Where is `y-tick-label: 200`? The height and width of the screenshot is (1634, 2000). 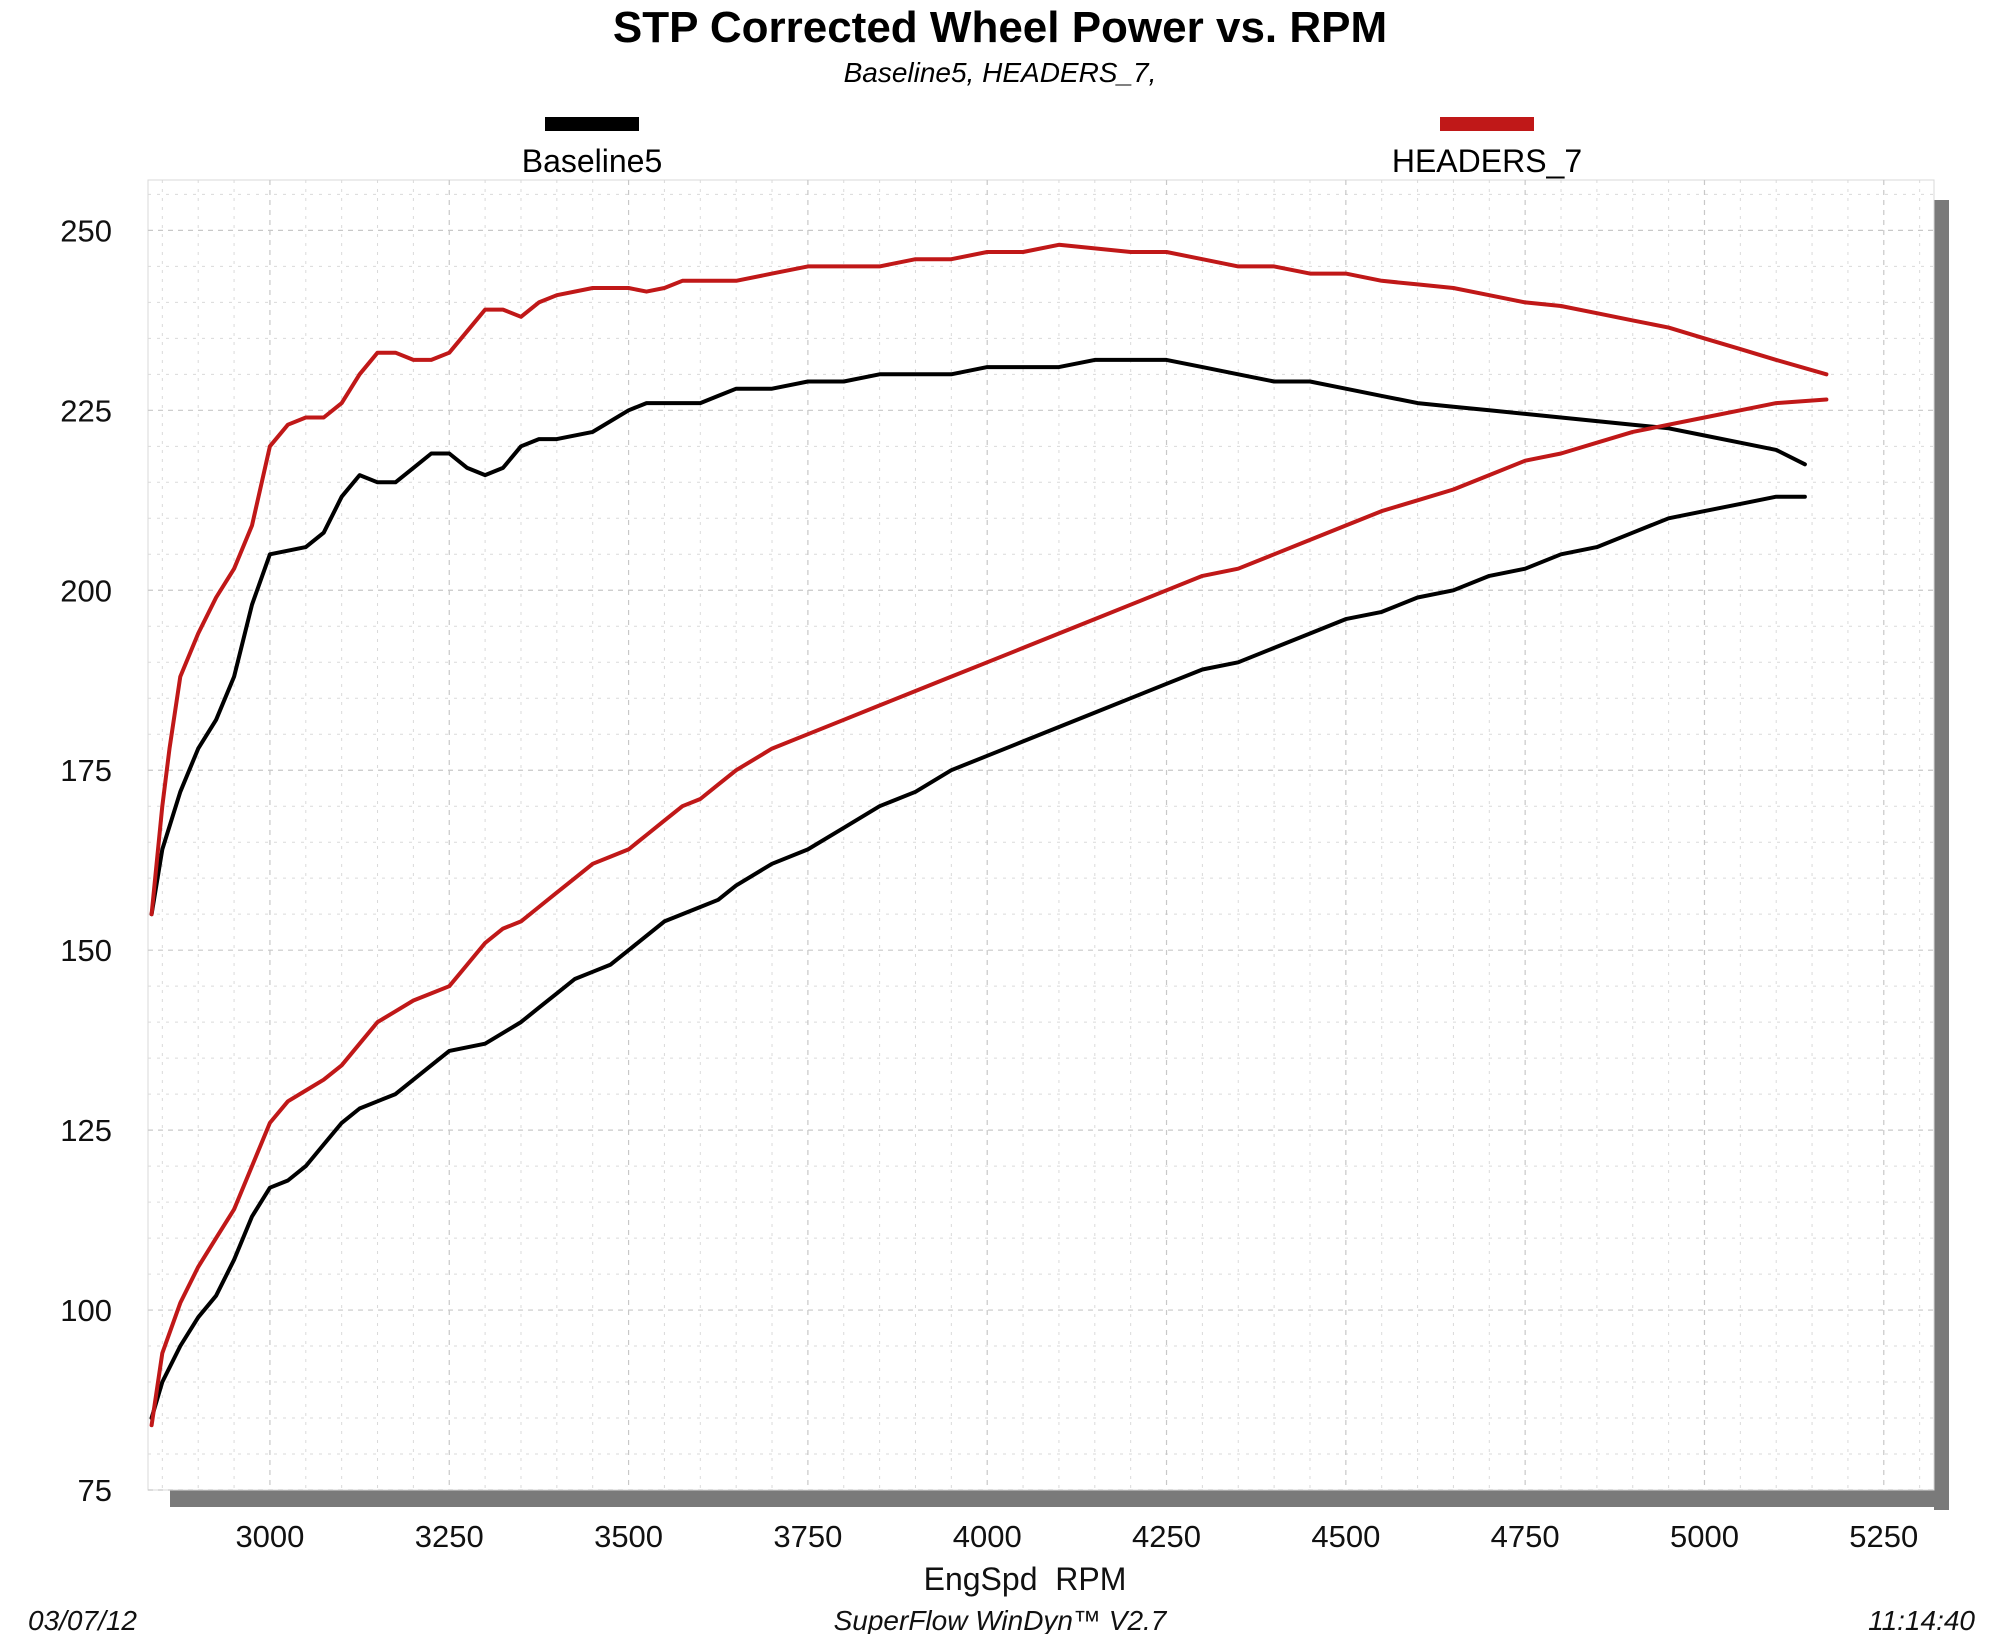
y-tick-label: 200 is located at coordinates (86, 590).